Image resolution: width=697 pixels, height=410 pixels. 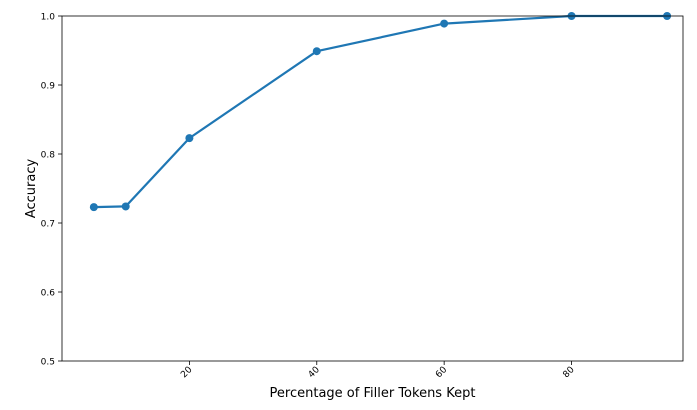 What do you see at coordinates (31, 189) in the screenshot?
I see `y-axis-label: Accuracy` at bounding box center [31, 189].